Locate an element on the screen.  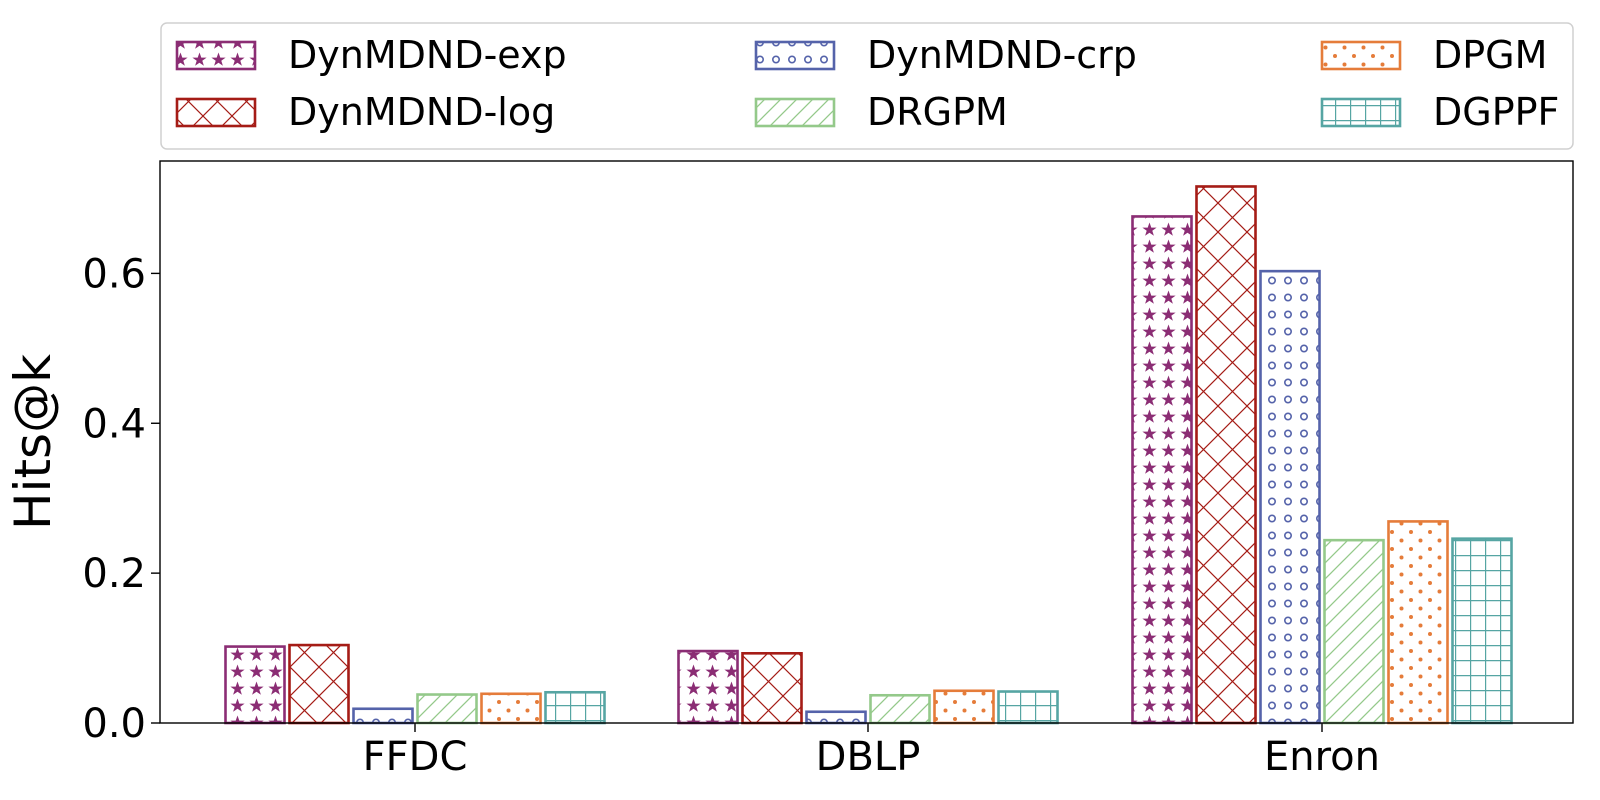
bar-dynmdnd-exp-ffdc is located at coordinates (255, 685).